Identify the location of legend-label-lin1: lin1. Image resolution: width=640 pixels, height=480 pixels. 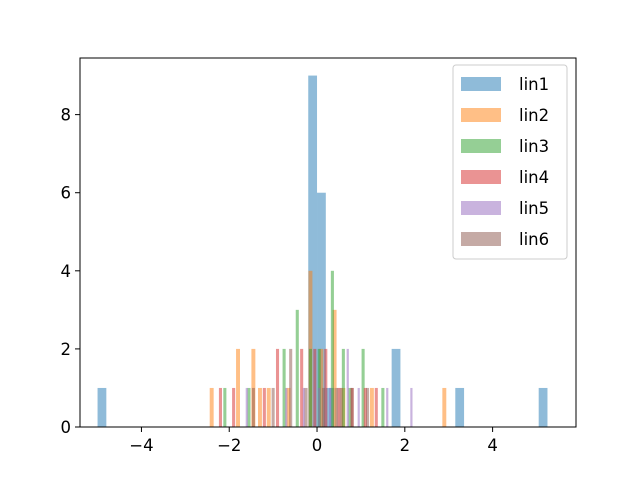
(534, 84).